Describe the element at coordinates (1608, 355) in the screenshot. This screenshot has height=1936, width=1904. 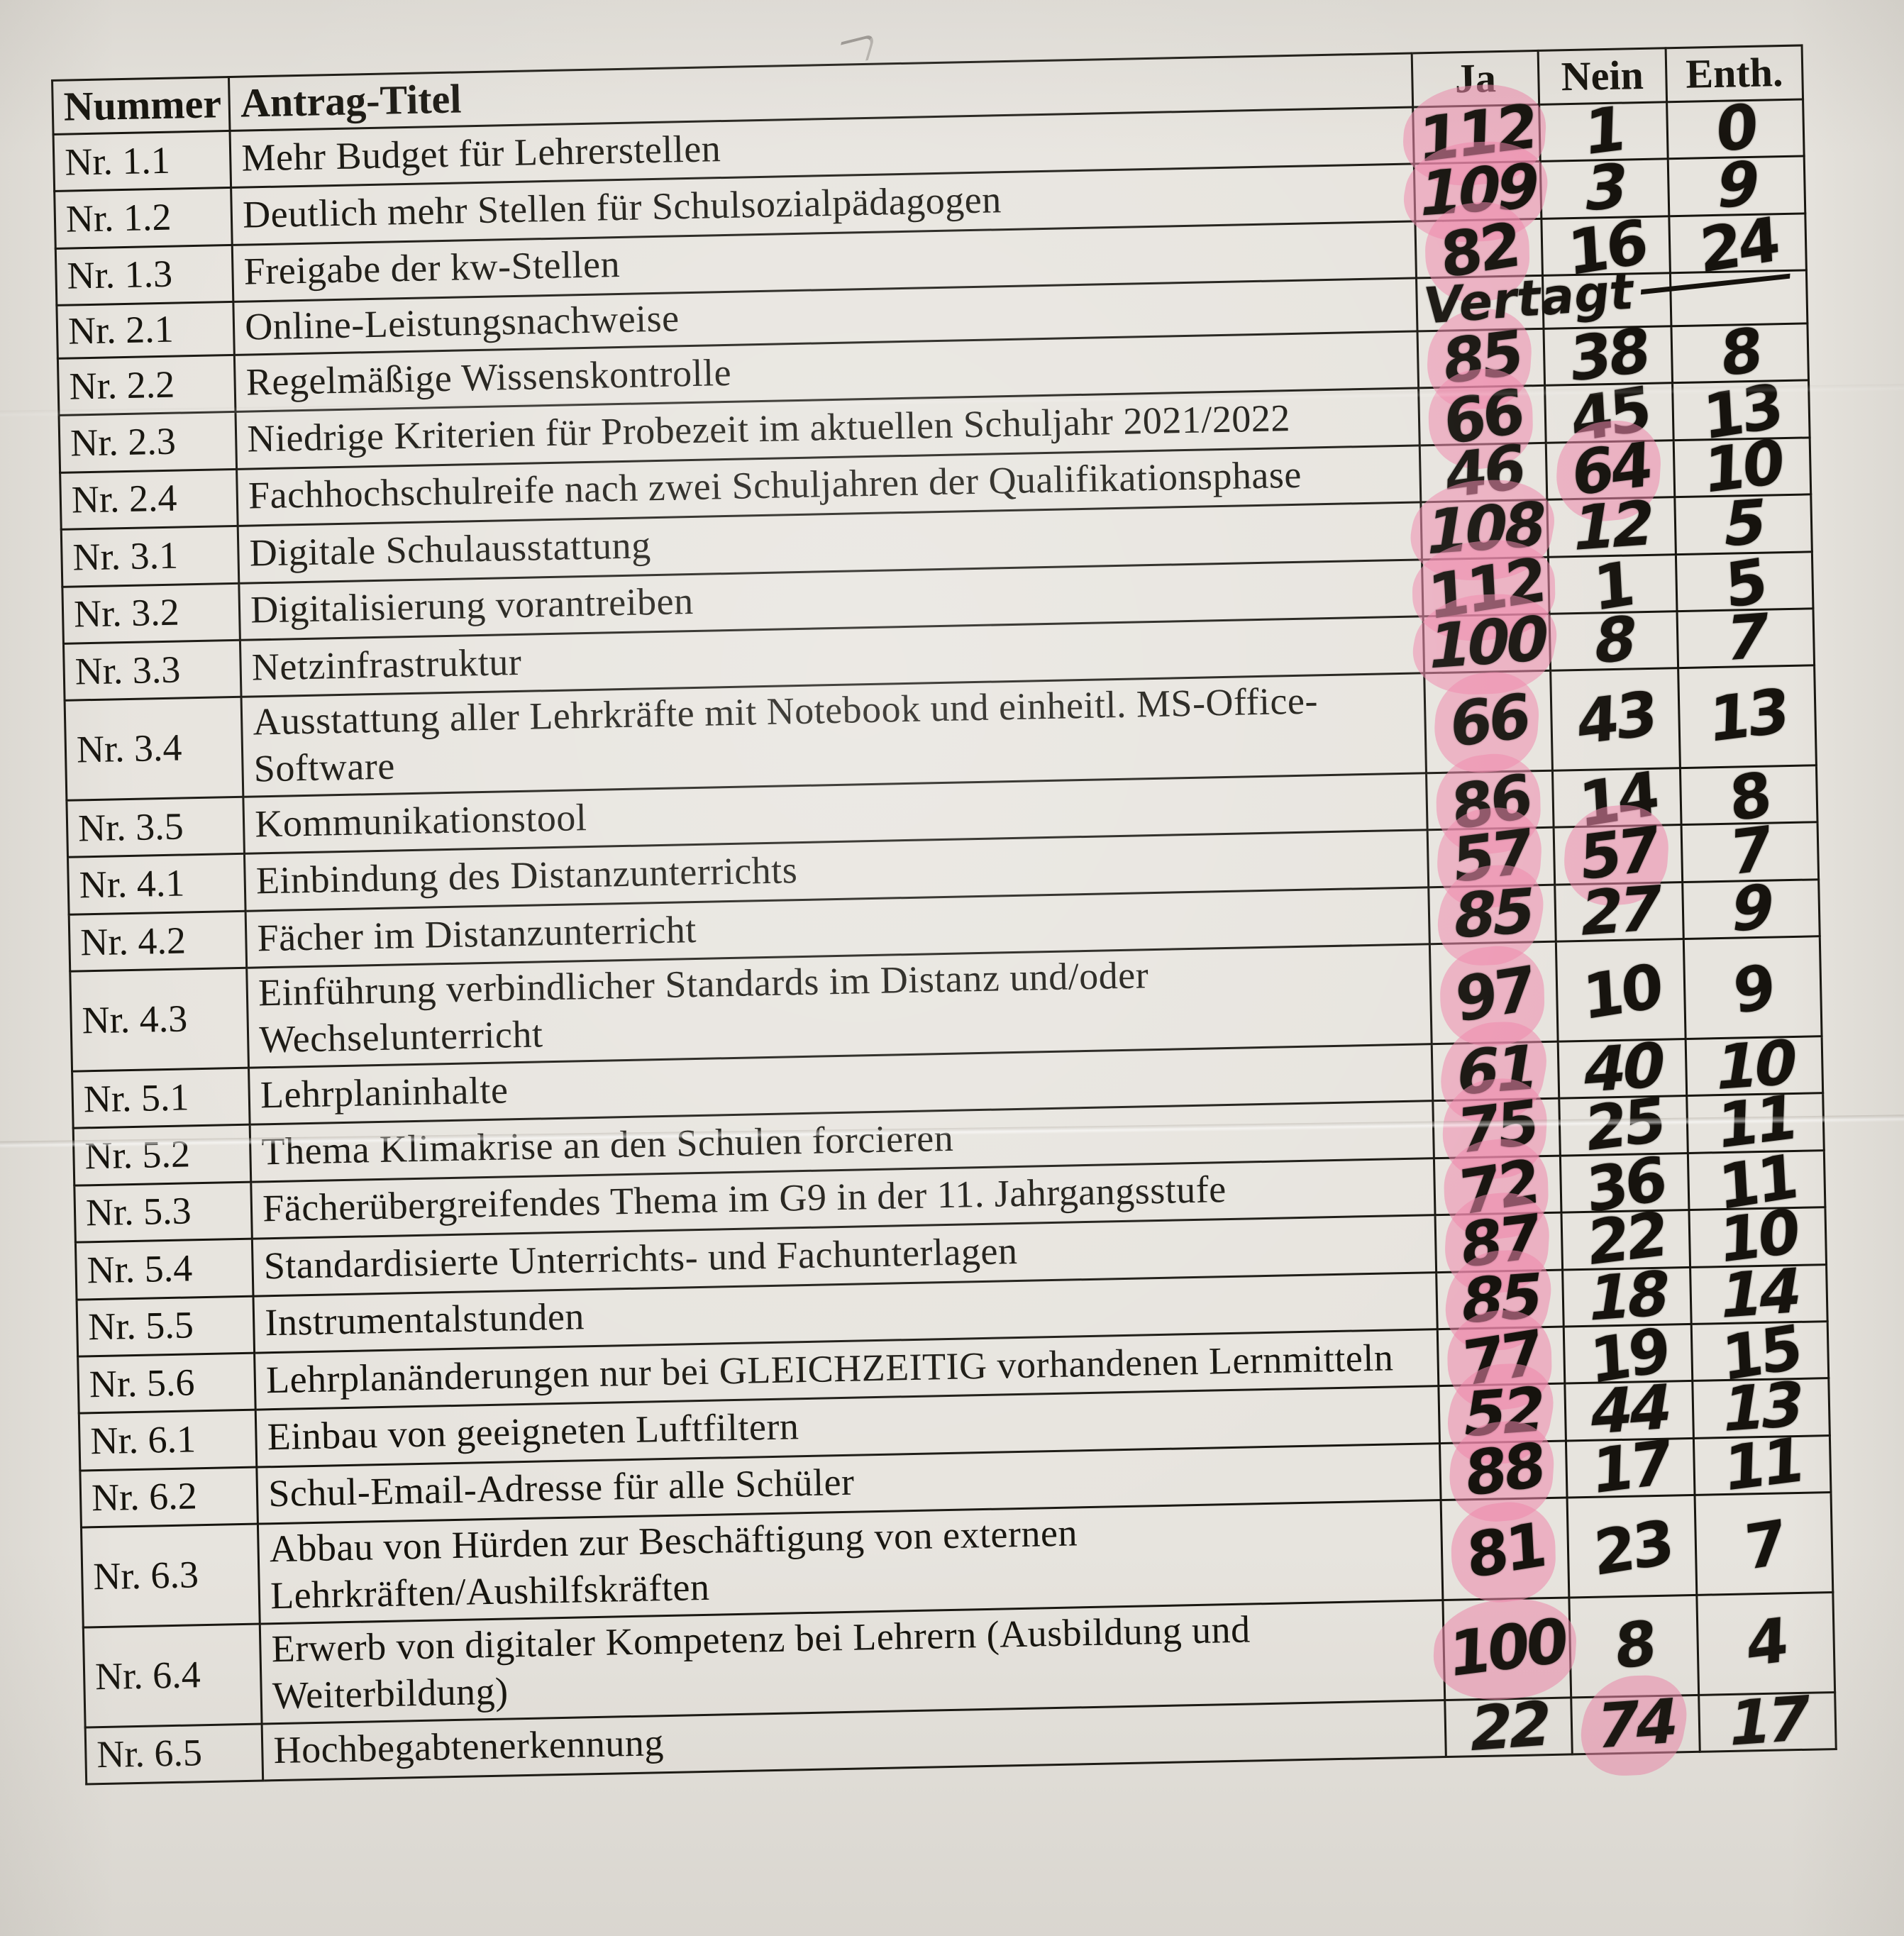
I see `nein-cell: 38` at that location.